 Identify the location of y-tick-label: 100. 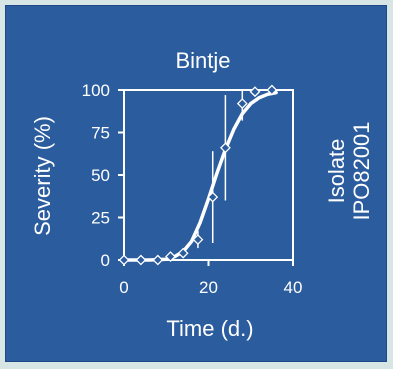
(96, 90).